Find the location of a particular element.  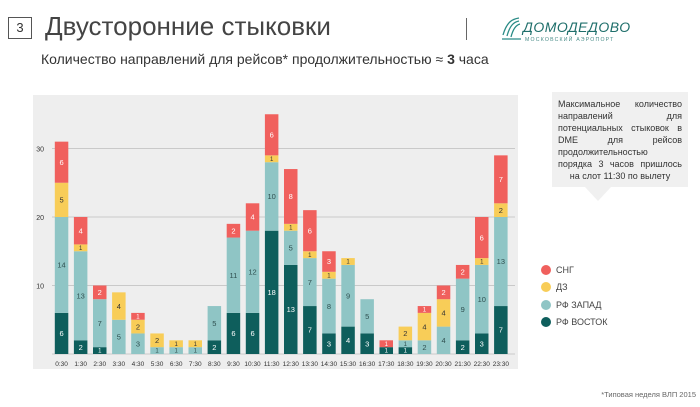

callout-box is located at coordinates (620, 139).